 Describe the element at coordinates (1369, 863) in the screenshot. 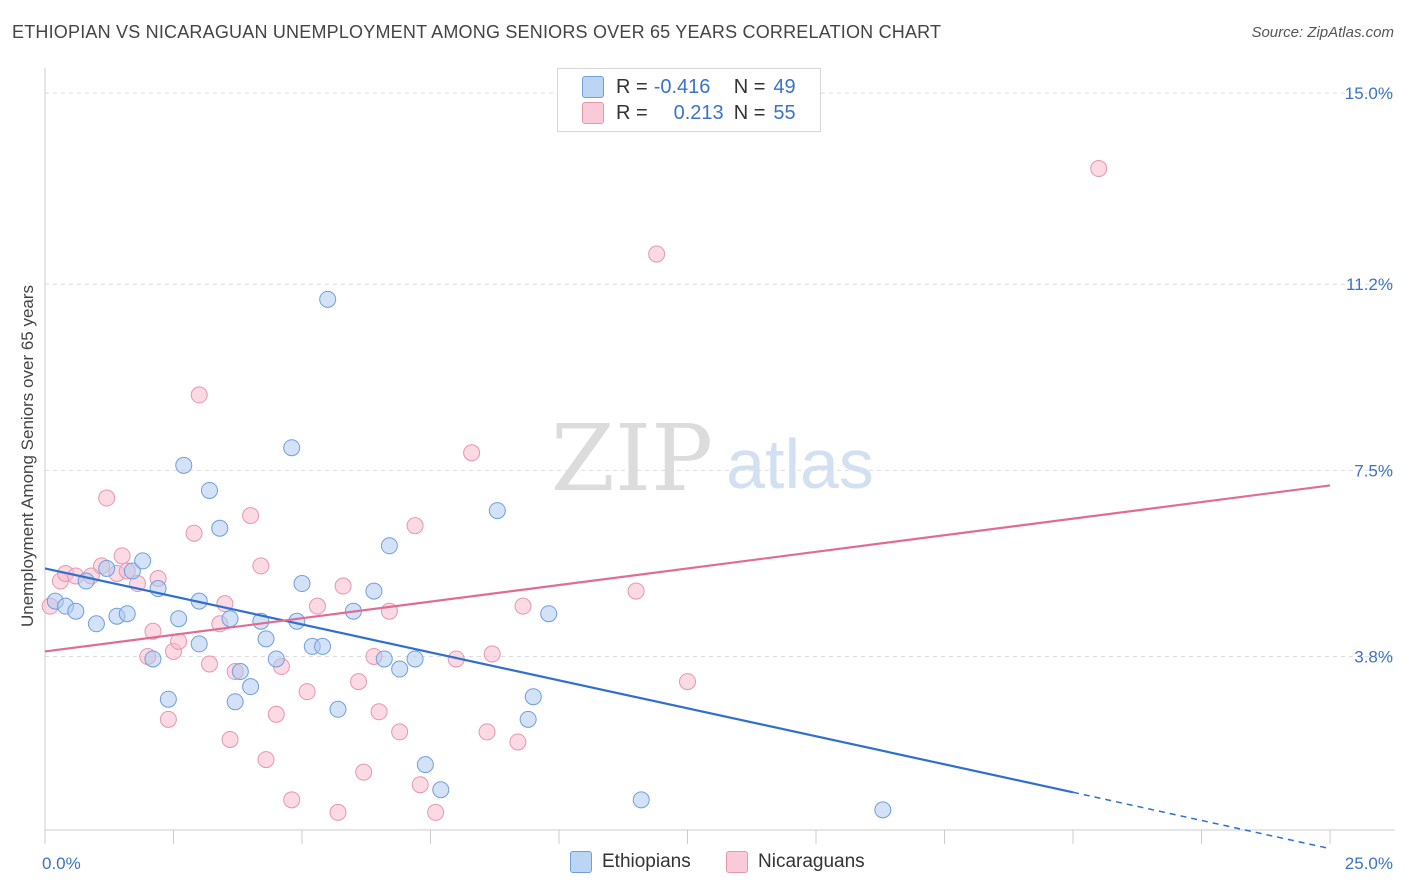

I see `x-tick-label-end: 25.0%` at that location.